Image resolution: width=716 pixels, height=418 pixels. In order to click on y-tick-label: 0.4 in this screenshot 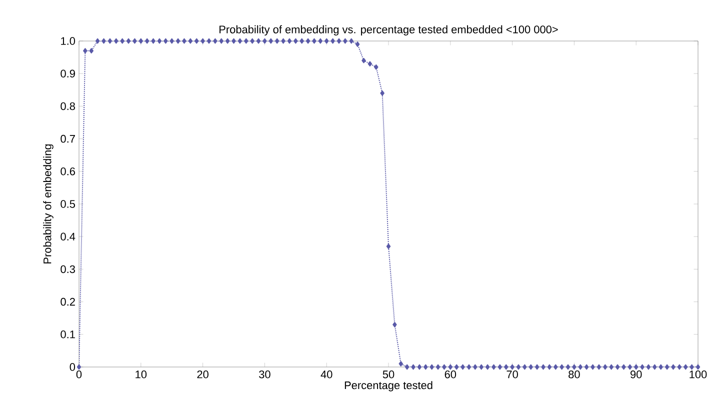, I will do `click(68, 236)`.